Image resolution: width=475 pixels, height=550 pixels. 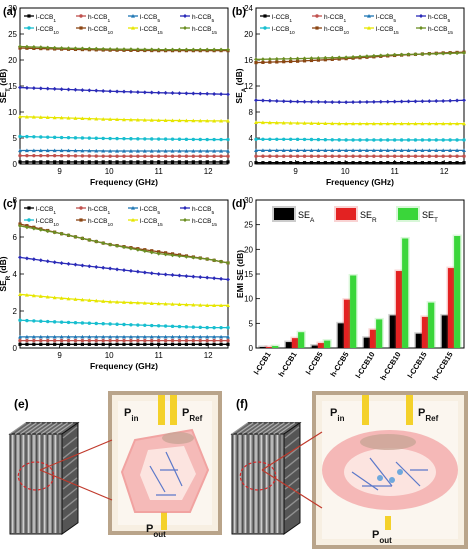 What do you see at coordinates (178, 438) in the screenshot?
I see `conductive-layer` at bounding box center [178, 438].